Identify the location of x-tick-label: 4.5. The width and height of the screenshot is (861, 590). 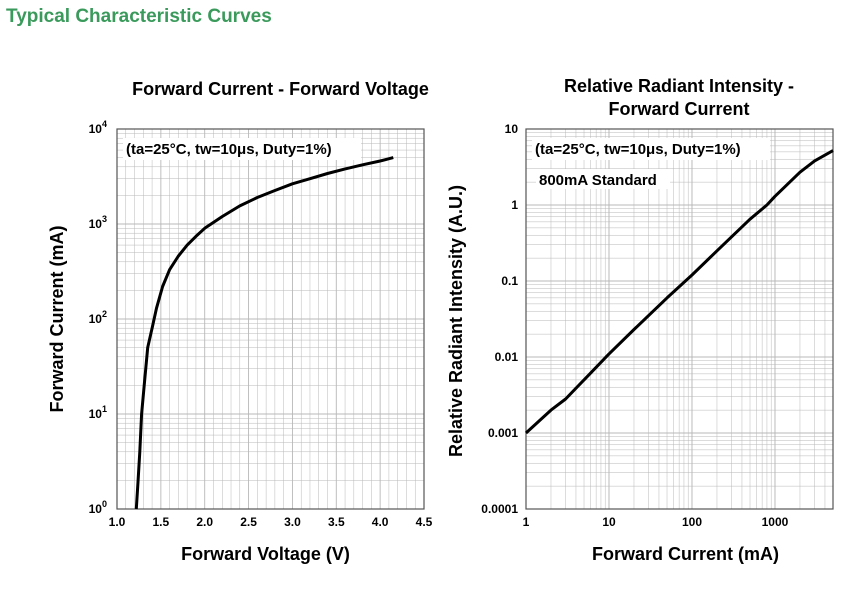
(424, 522).